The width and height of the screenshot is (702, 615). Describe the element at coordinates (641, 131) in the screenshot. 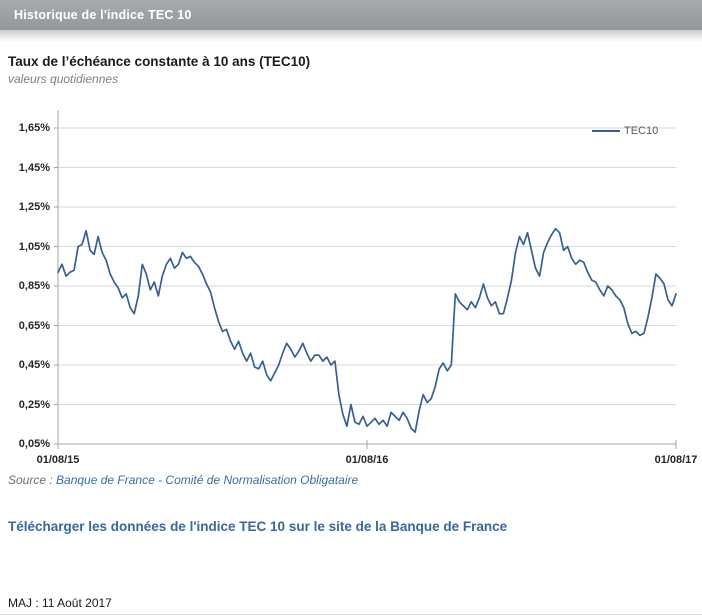

I see `legend-label: TEC10` at that location.